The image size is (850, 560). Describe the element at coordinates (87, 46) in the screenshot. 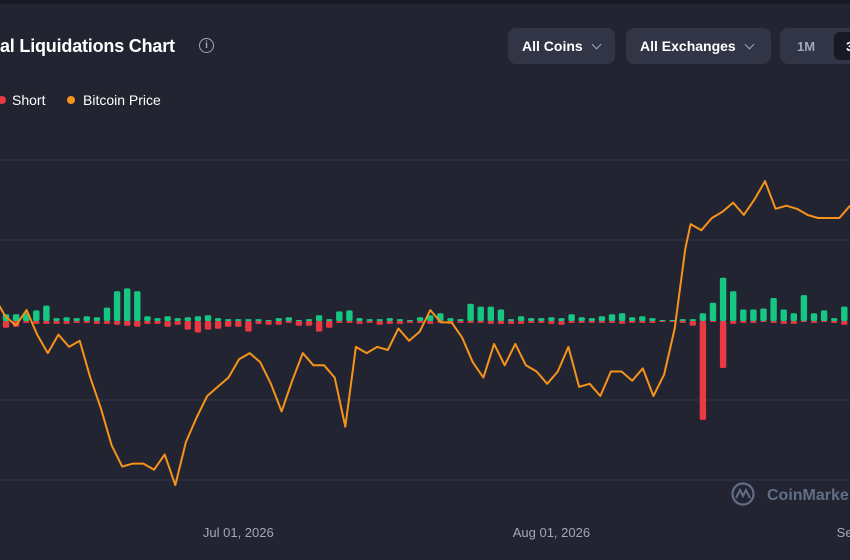

I see `page-title: al Liquidations Chart` at that location.